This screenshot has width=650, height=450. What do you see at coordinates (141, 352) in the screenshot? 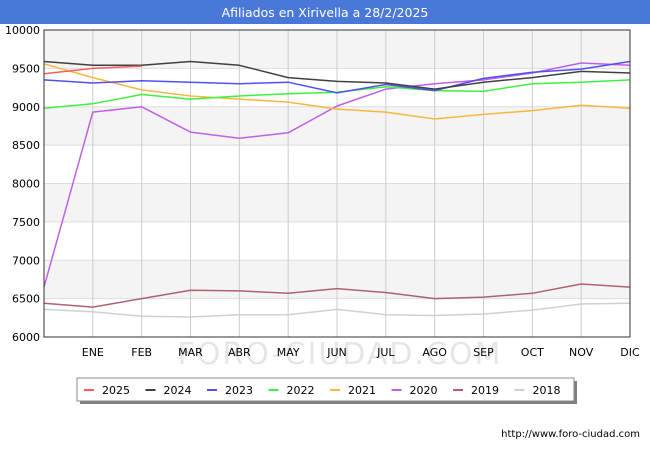
I see `x-tick-label: FEB` at bounding box center [141, 352].